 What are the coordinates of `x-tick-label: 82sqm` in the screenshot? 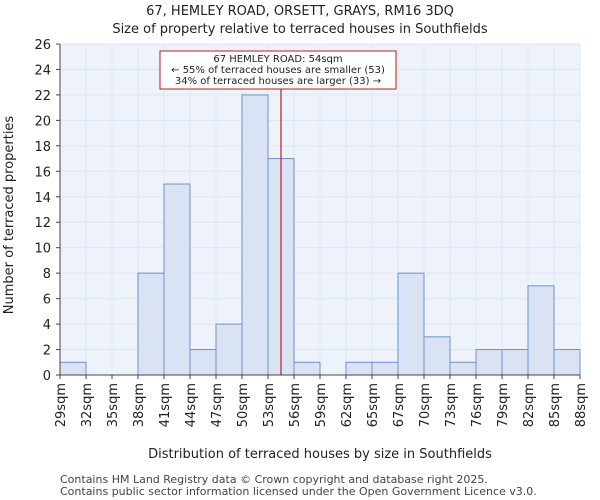 It's located at (529, 405).